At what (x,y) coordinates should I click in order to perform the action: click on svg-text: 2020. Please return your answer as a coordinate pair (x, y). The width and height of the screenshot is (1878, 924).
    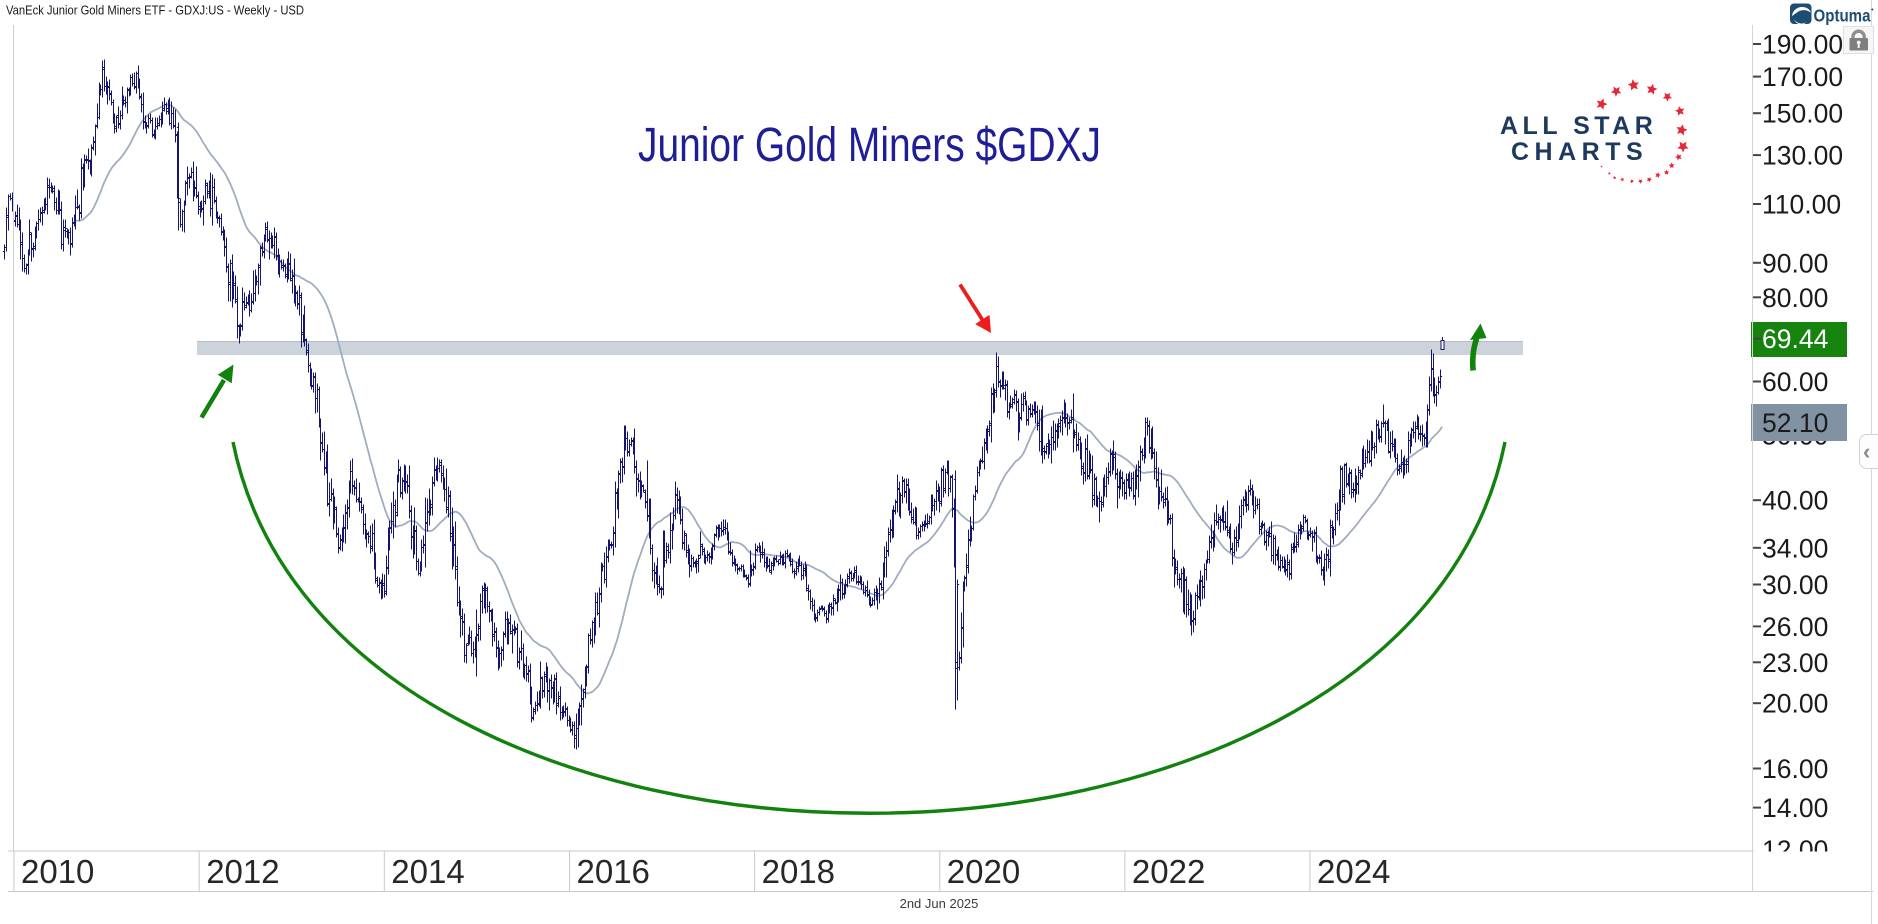
    Looking at the image, I should click on (983, 871).